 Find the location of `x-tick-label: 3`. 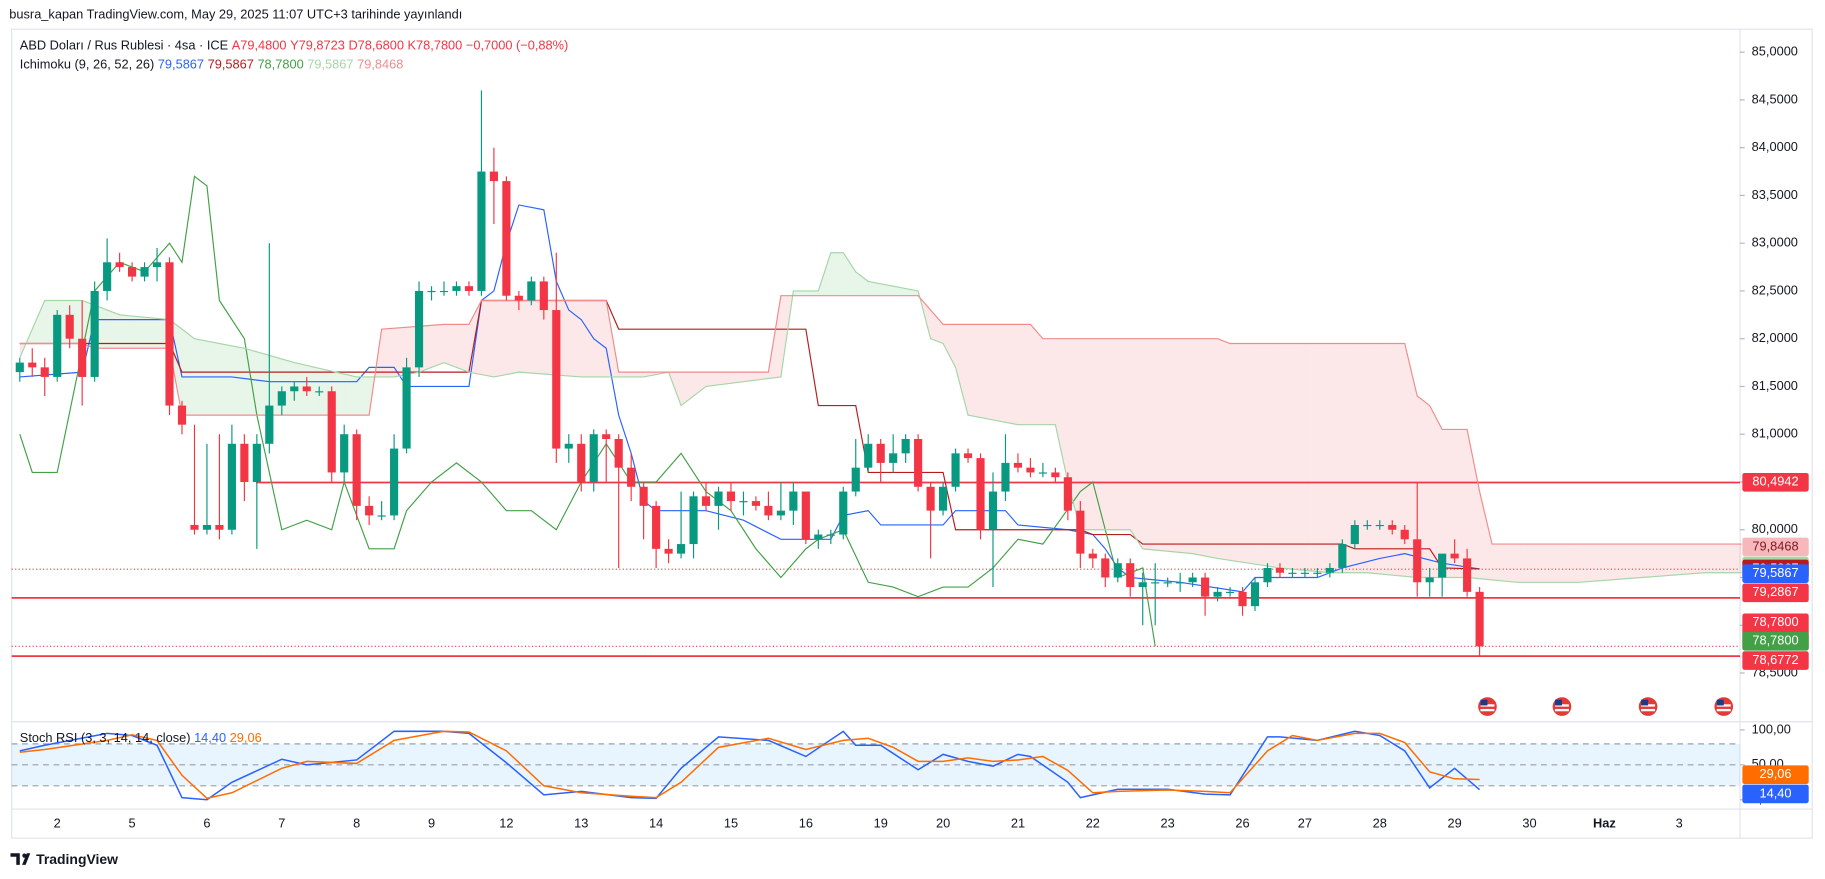

x-tick-label: 3 is located at coordinates (1679, 823).